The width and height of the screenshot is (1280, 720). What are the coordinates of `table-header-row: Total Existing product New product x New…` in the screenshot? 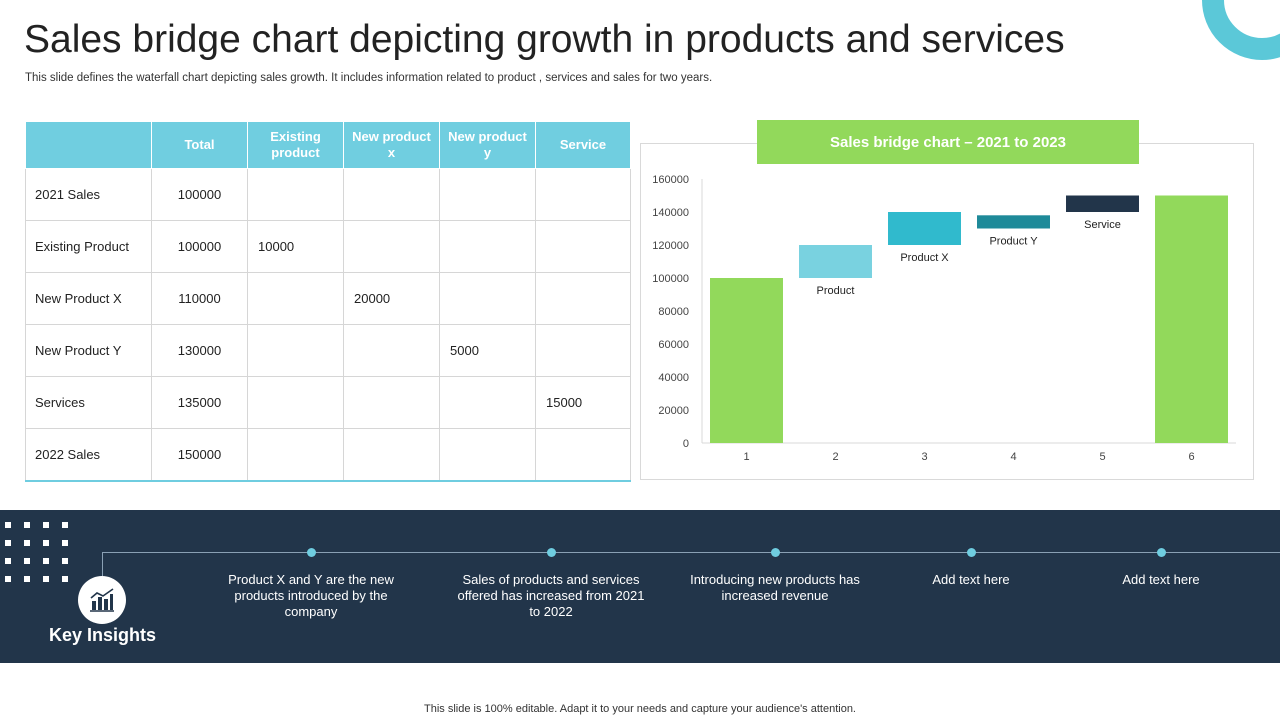 It's located at (328, 145).